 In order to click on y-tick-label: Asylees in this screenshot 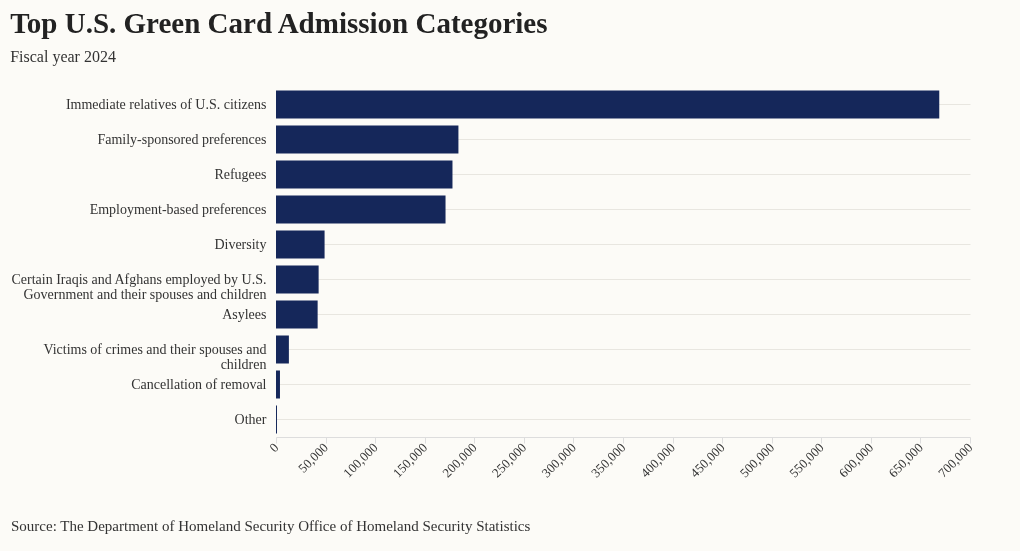, I will do `click(244, 314)`.